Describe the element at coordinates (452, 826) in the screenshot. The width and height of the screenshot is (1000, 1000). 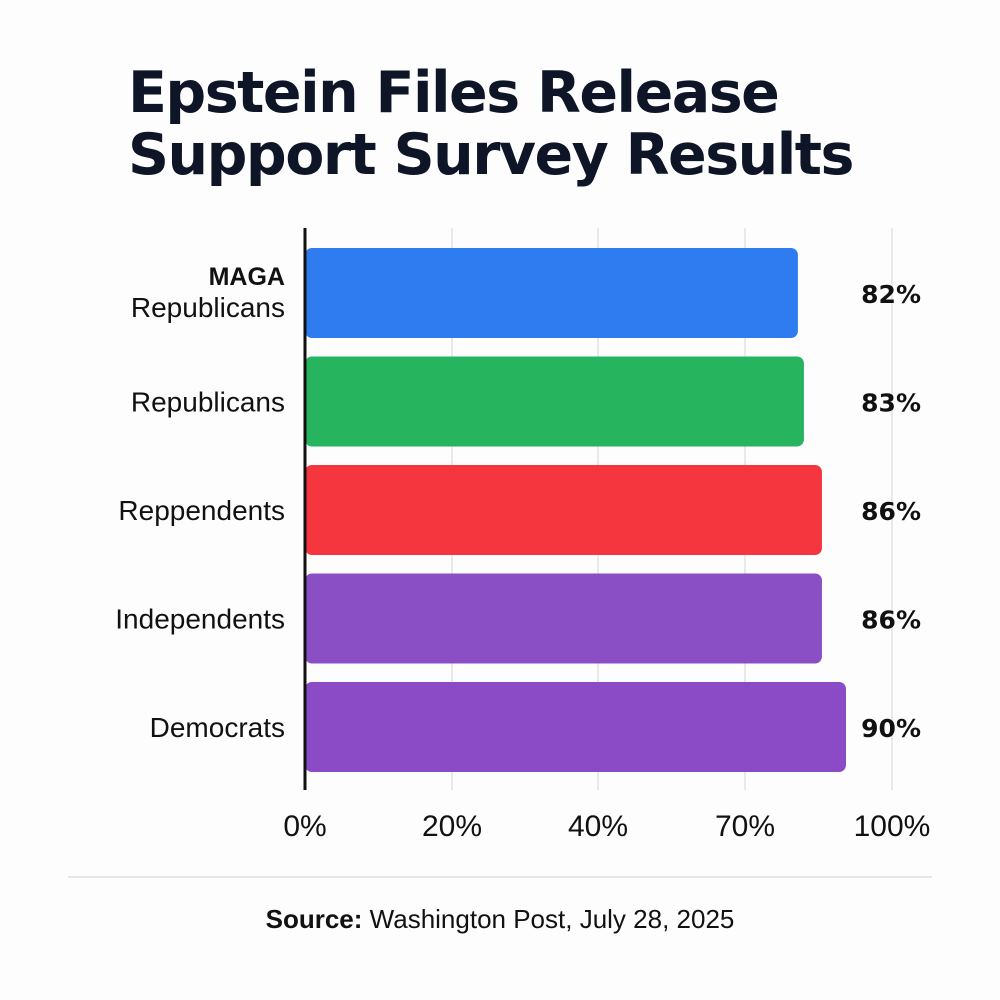
I see `x-tick-label-2: 20%` at that location.